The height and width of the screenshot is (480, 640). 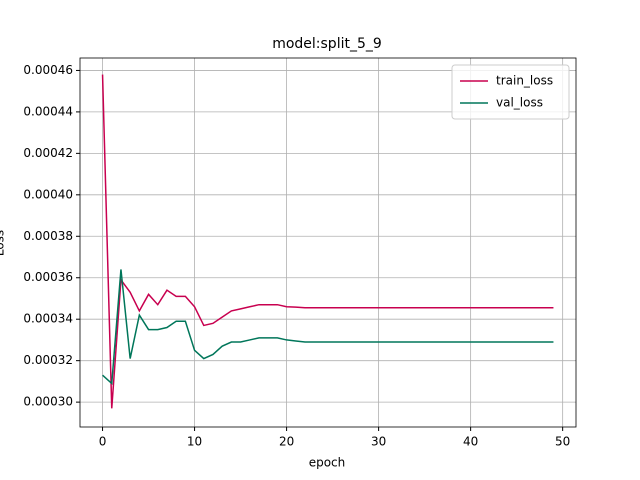 What do you see at coordinates (48, 111) in the screenshot?
I see `y-tick-label: 0.00044` at bounding box center [48, 111].